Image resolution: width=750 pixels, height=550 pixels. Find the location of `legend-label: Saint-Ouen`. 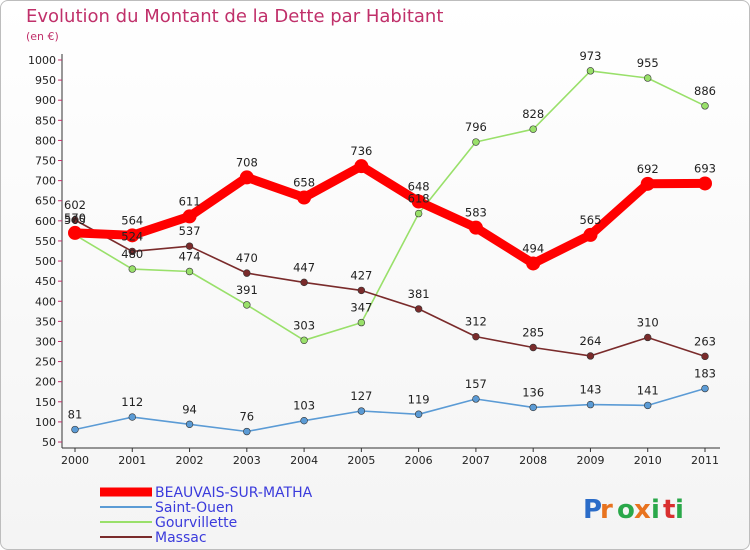

legend-label: Saint-Ouen is located at coordinates (194, 508).